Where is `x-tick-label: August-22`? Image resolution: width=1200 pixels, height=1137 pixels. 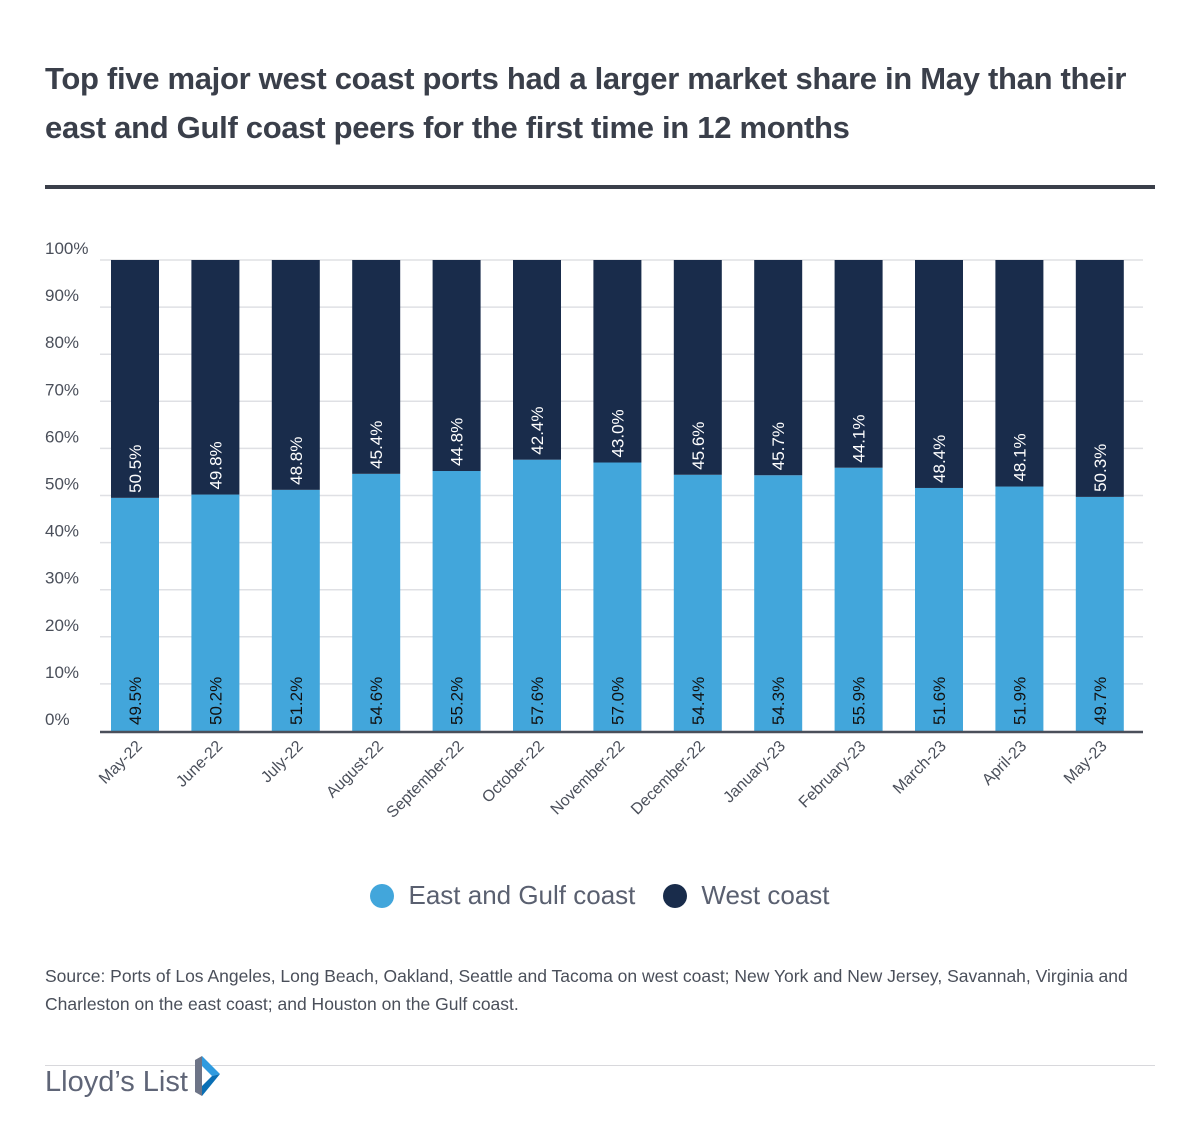
x-tick-label: August-22 is located at coordinates (355, 770).